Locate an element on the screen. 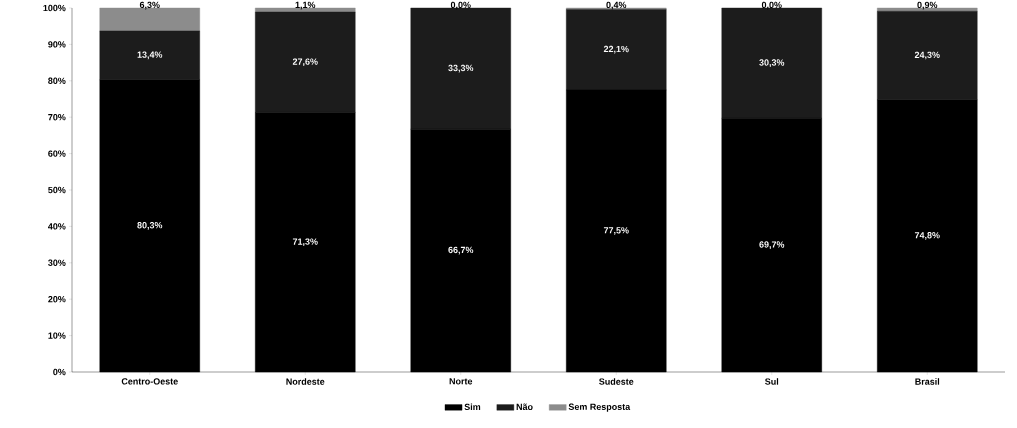 This screenshot has width=1017, height=428. y-tick-label: 30% is located at coordinates (57, 262).